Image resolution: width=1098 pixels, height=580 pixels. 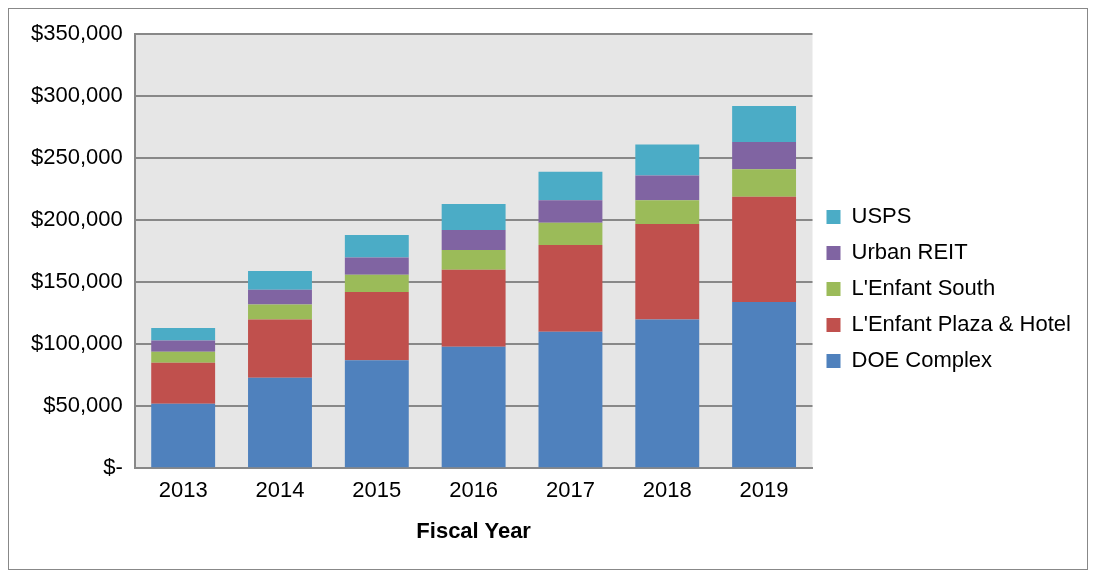 I want to click on y-tick-label: $350,000, so click(x=76, y=33).